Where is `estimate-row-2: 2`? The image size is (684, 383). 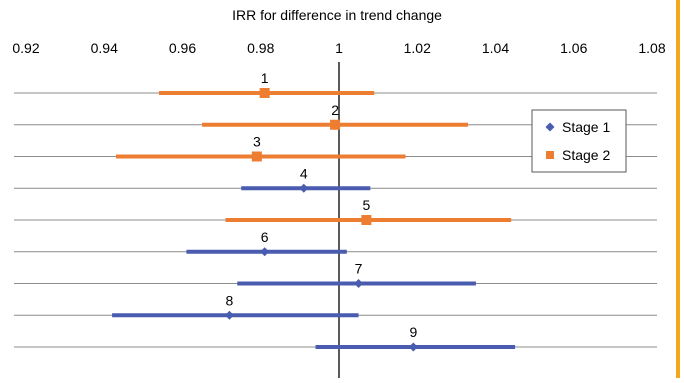
estimate-row-2: 2 is located at coordinates (335, 116).